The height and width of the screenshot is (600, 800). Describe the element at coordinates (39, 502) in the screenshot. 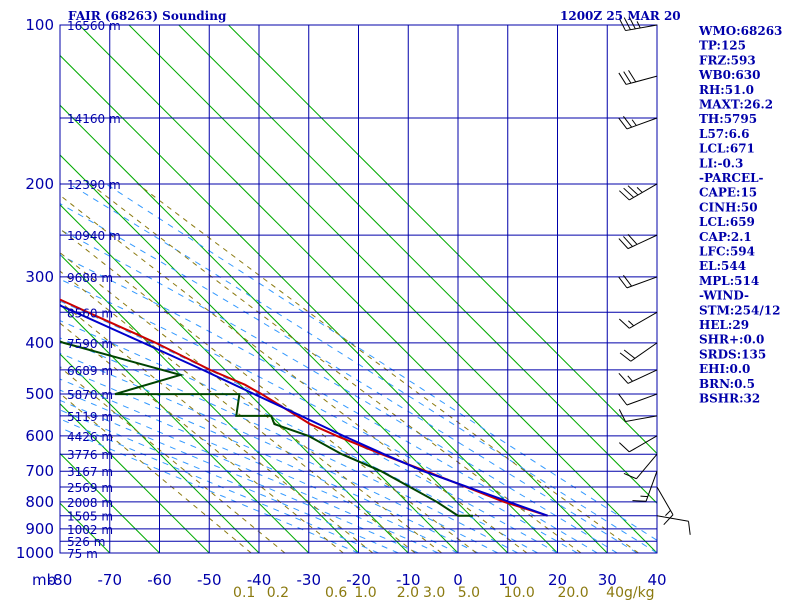

I see `pressure-tick-label: 800` at that location.